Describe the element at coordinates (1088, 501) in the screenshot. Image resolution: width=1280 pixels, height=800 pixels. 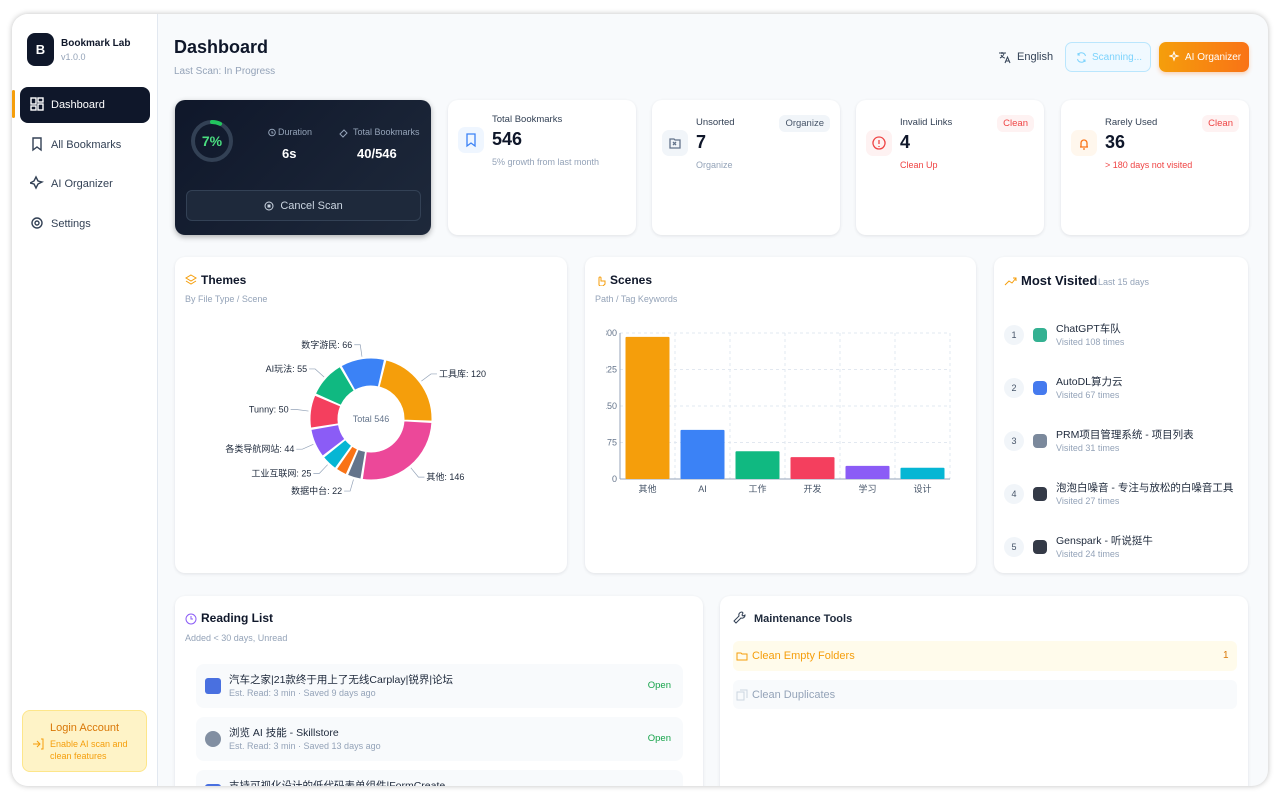
I see `visit-count: Visited 27 times` at that location.